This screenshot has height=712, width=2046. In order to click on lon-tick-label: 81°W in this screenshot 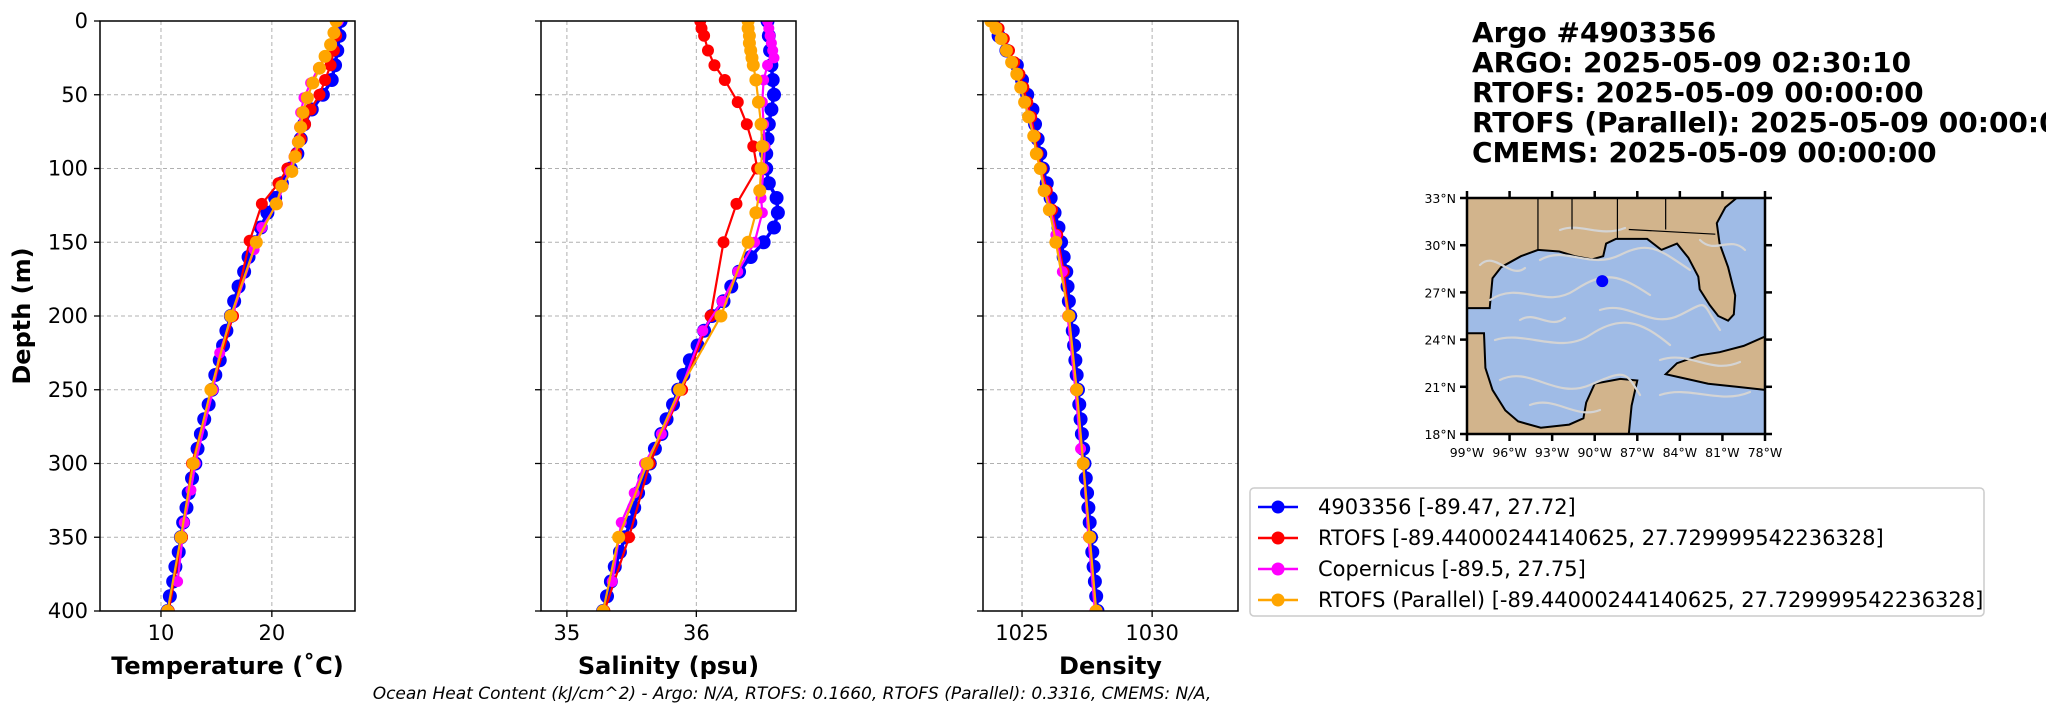, I will do `click(1722, 452)`.